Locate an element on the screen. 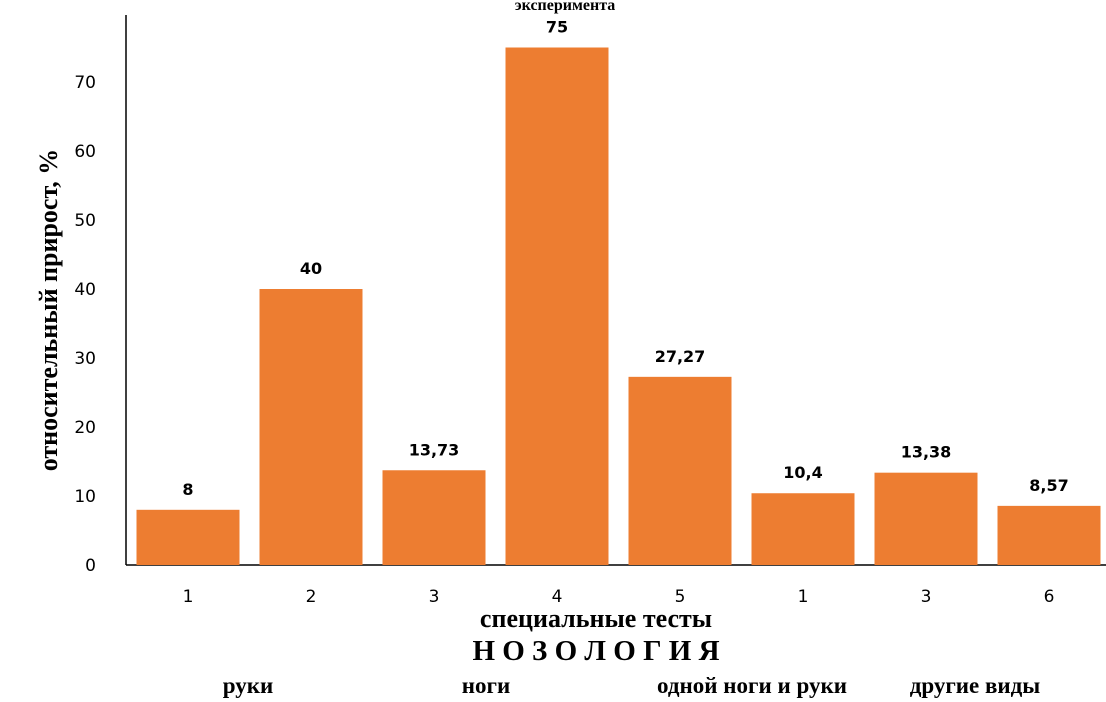  y-tick-label: 20 is located at coordinates (85, 428).